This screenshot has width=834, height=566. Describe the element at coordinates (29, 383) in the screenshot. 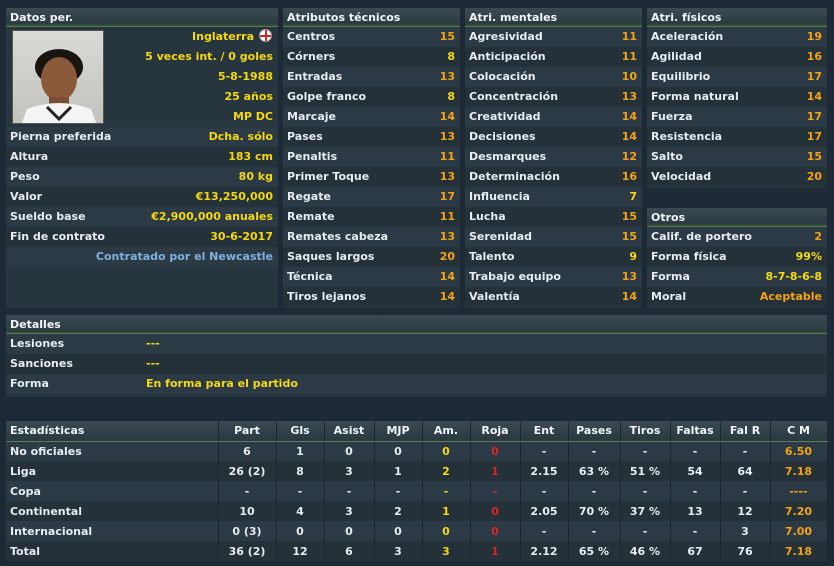

I see `details-item-label: Forma` at that location.